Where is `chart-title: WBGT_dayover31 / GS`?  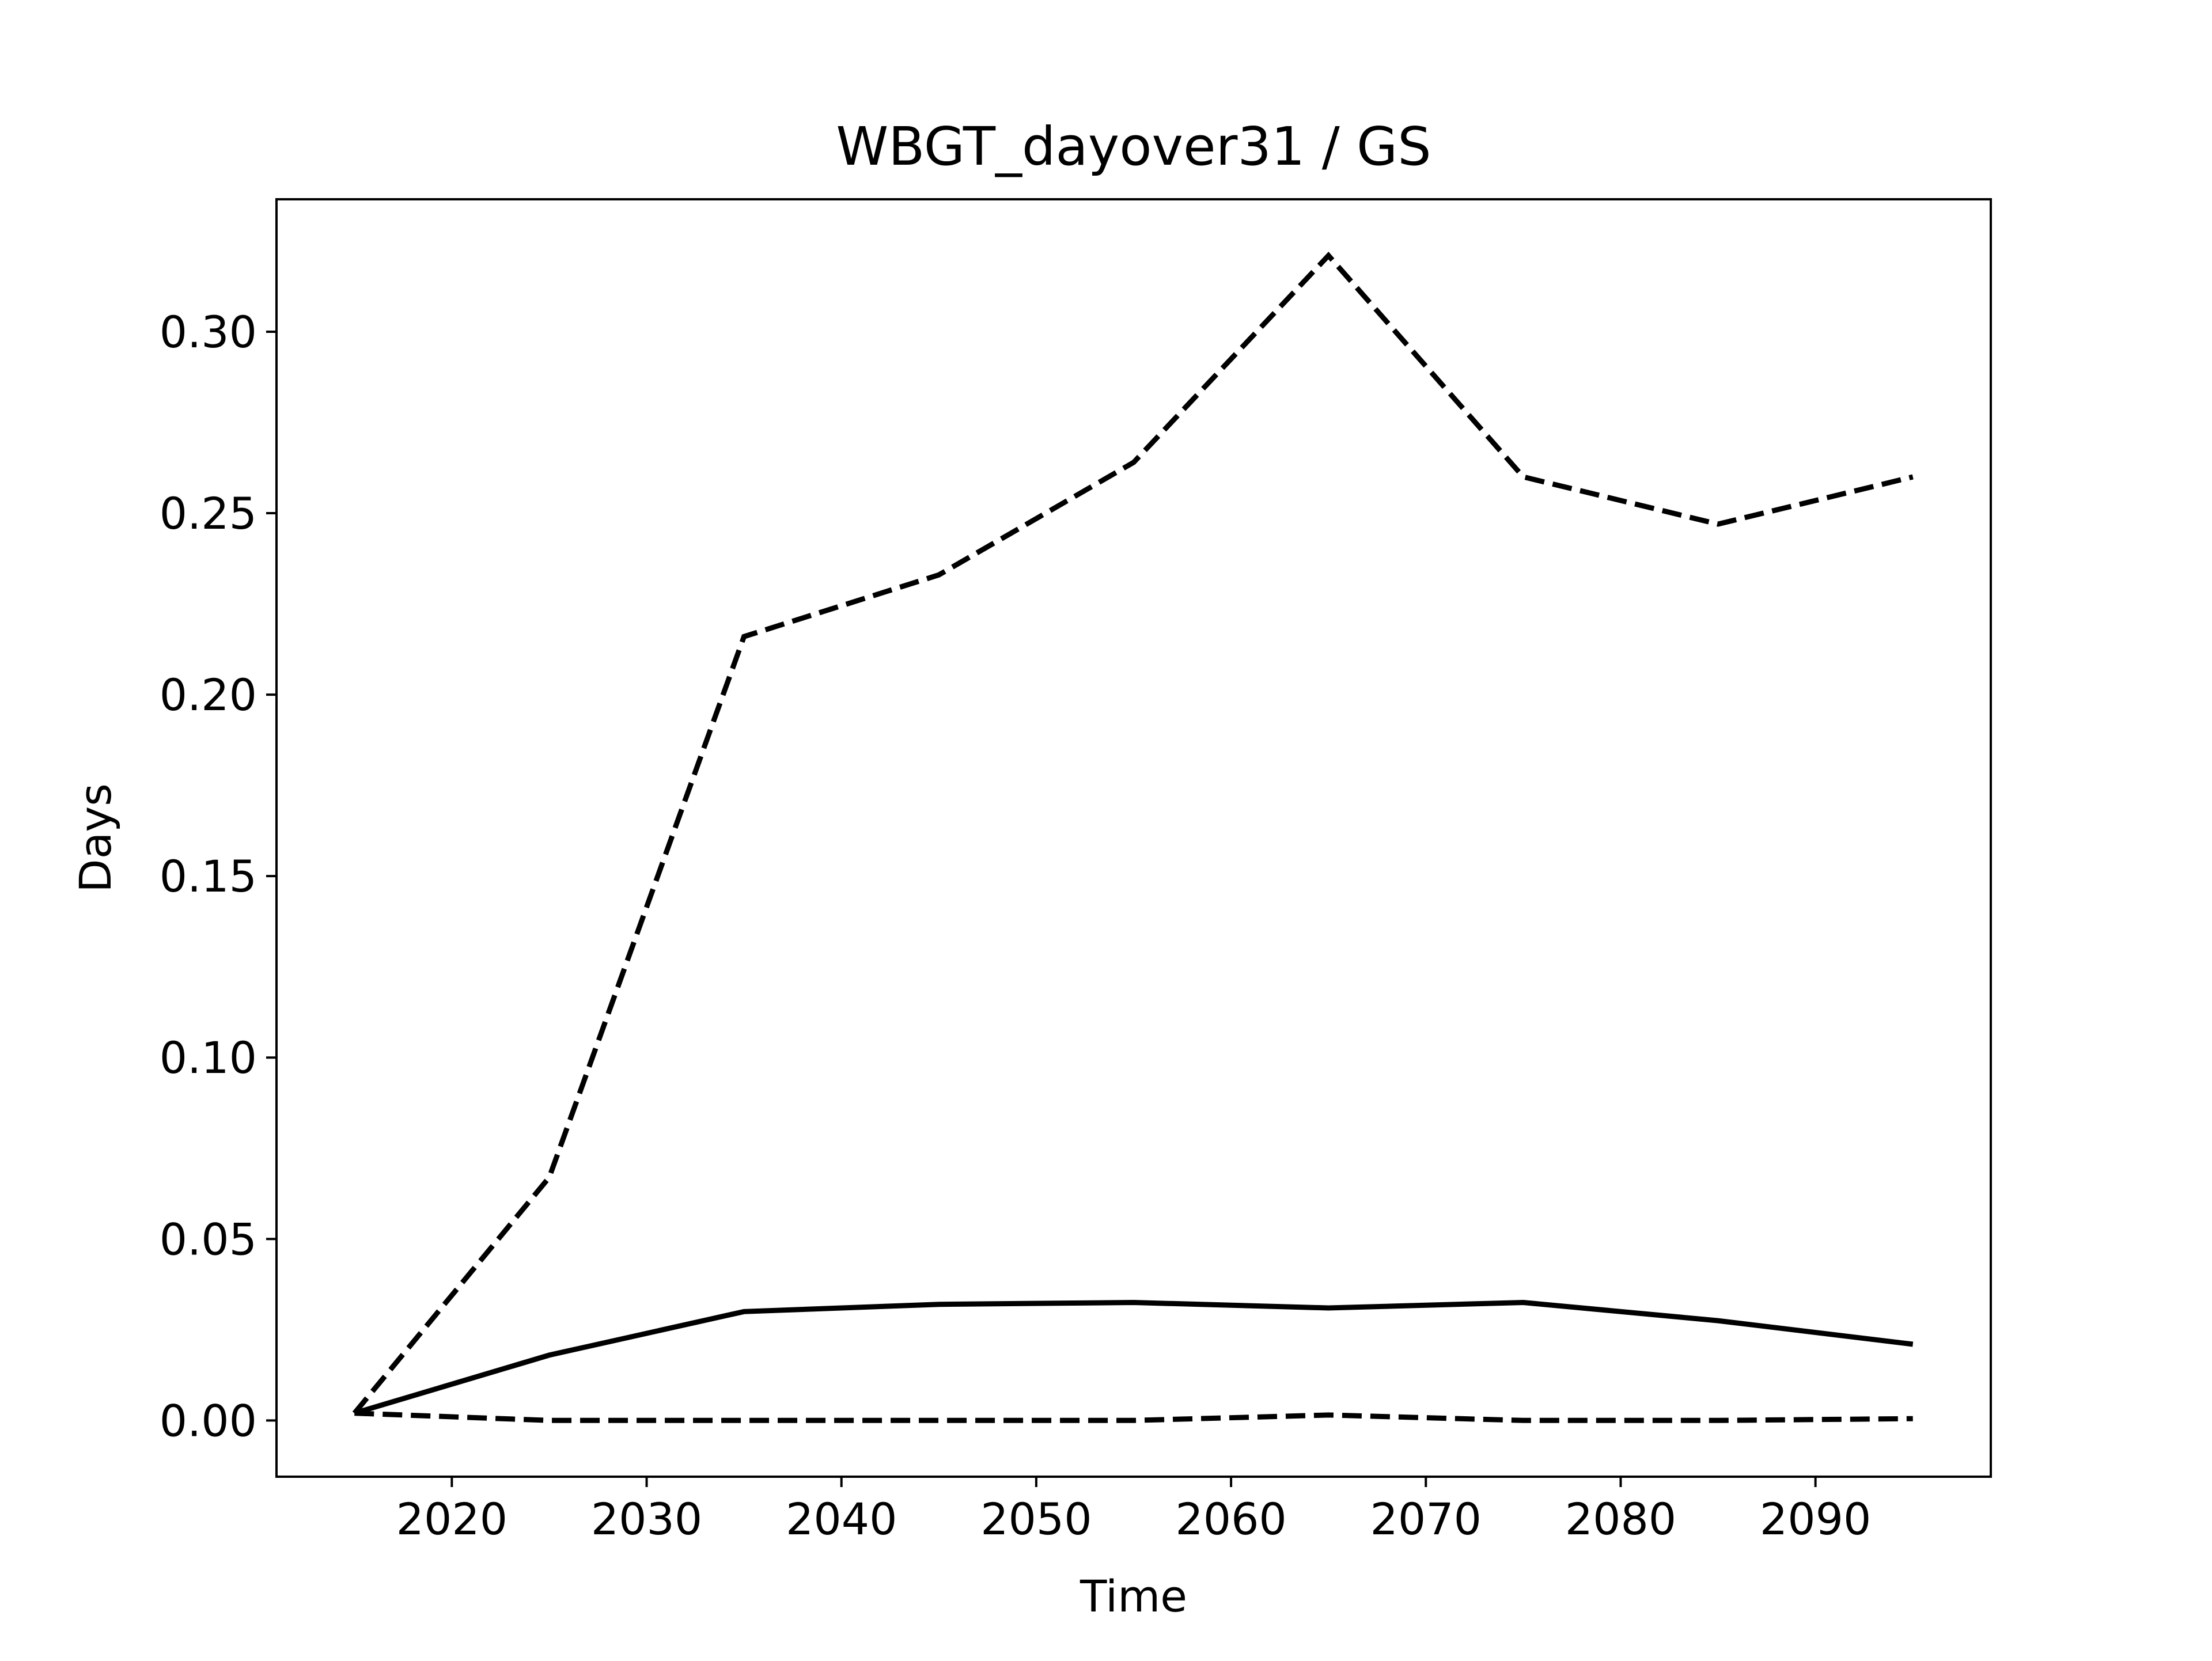 chart-title: WBGT_dayover31 / GS is located at coordinates (1133, 146).